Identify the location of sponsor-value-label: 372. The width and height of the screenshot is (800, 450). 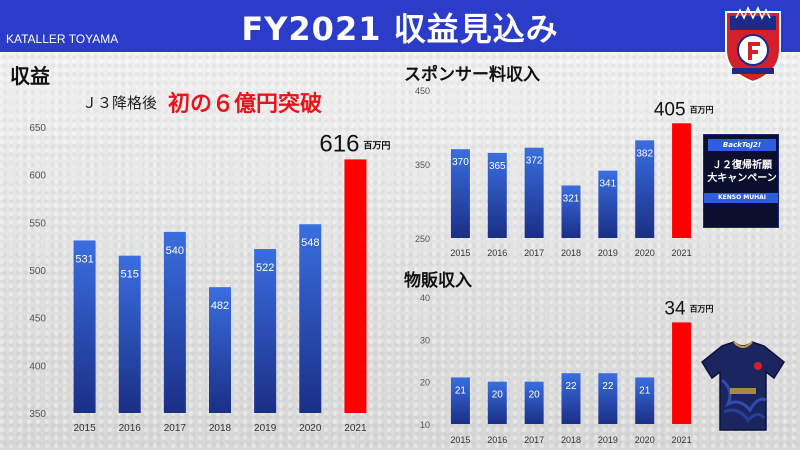
(534, 161).